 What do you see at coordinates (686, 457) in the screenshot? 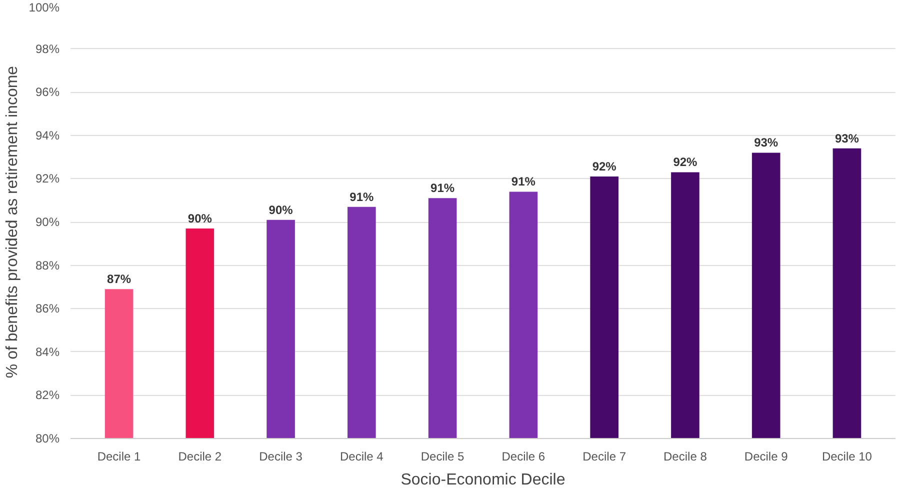
I see `x-tick-label: Decile 8` at bounding box center [686, 457].